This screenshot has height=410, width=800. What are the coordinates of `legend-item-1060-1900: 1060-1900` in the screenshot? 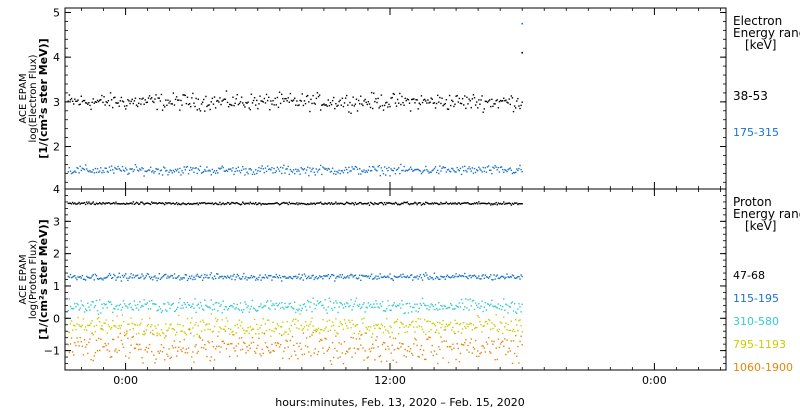 It's located at (763, 367).